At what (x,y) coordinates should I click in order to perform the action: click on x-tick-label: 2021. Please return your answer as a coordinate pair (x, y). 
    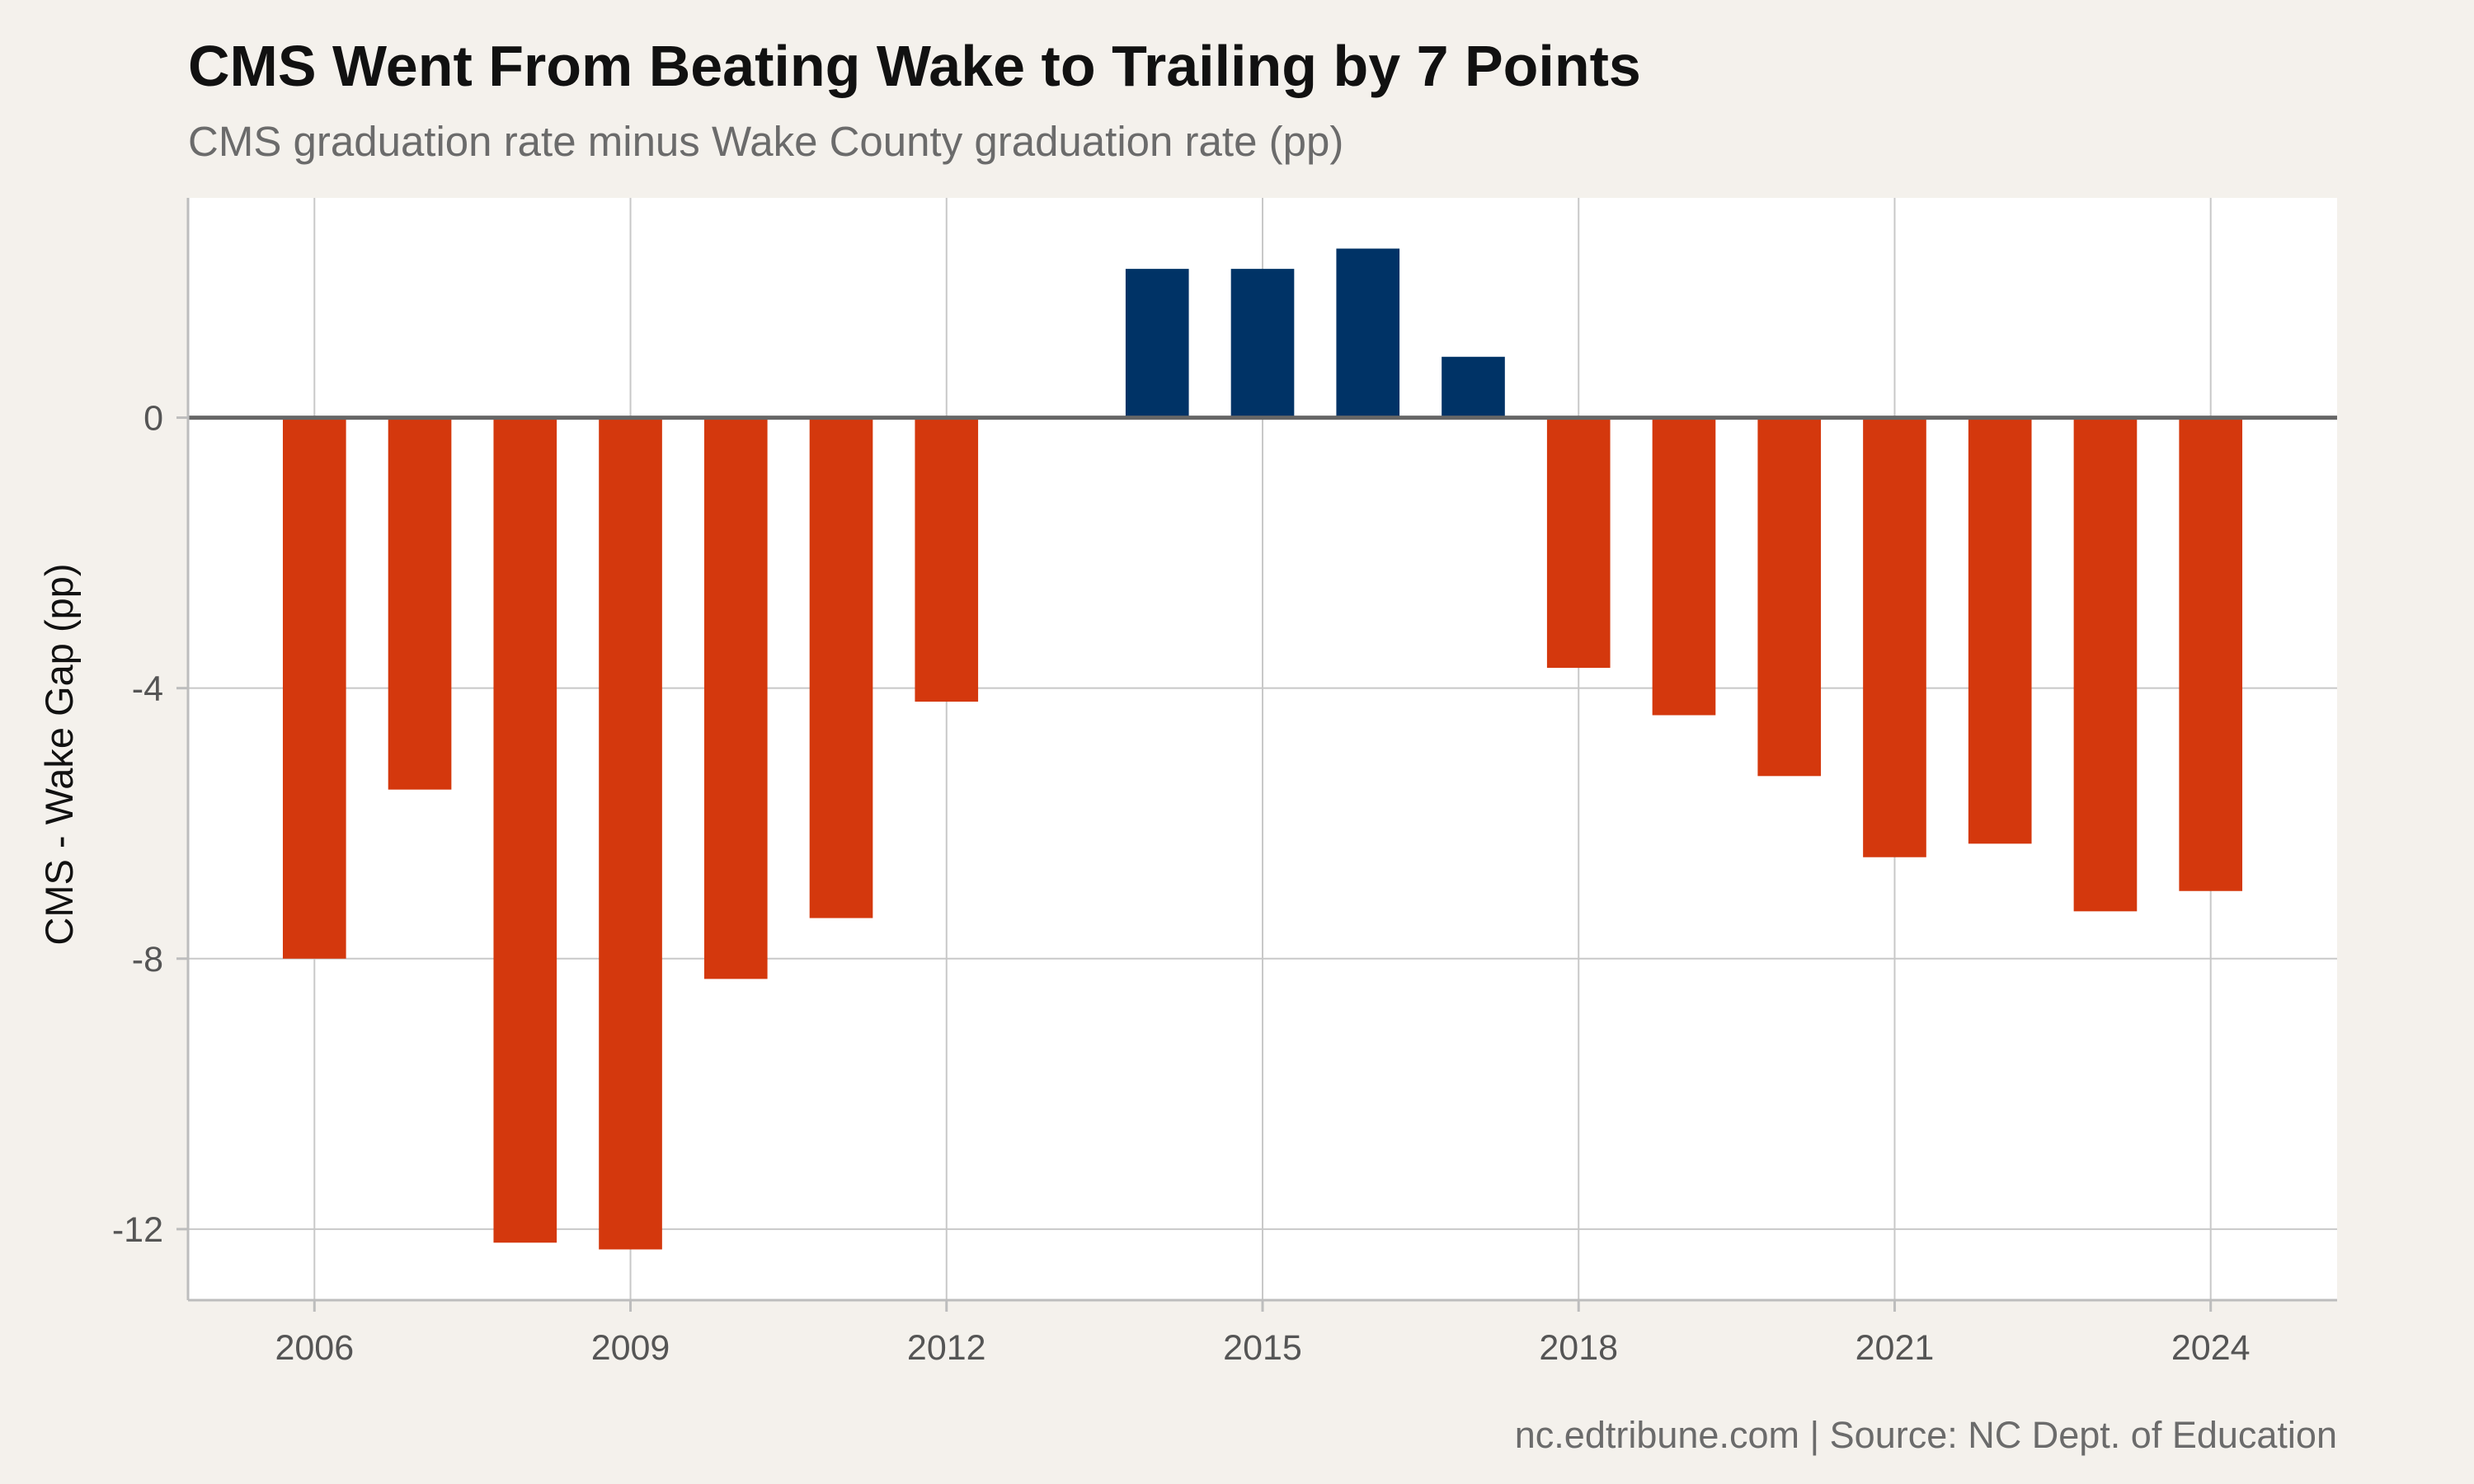
    Looking at the image, I should click on (1895, 1348).